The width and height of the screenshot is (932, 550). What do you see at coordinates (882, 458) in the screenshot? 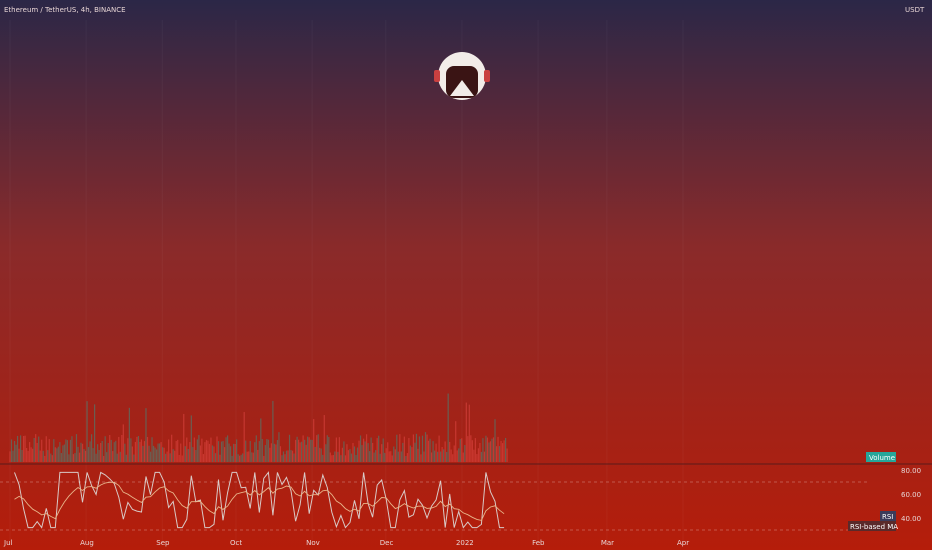
I see `volume-tag-label: Volume` at bounding box center [882, 458].